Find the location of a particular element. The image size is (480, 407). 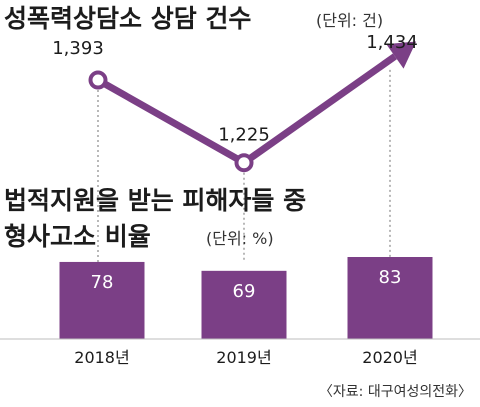

bar-value-label: 78 is located at coordinates (102, 282).